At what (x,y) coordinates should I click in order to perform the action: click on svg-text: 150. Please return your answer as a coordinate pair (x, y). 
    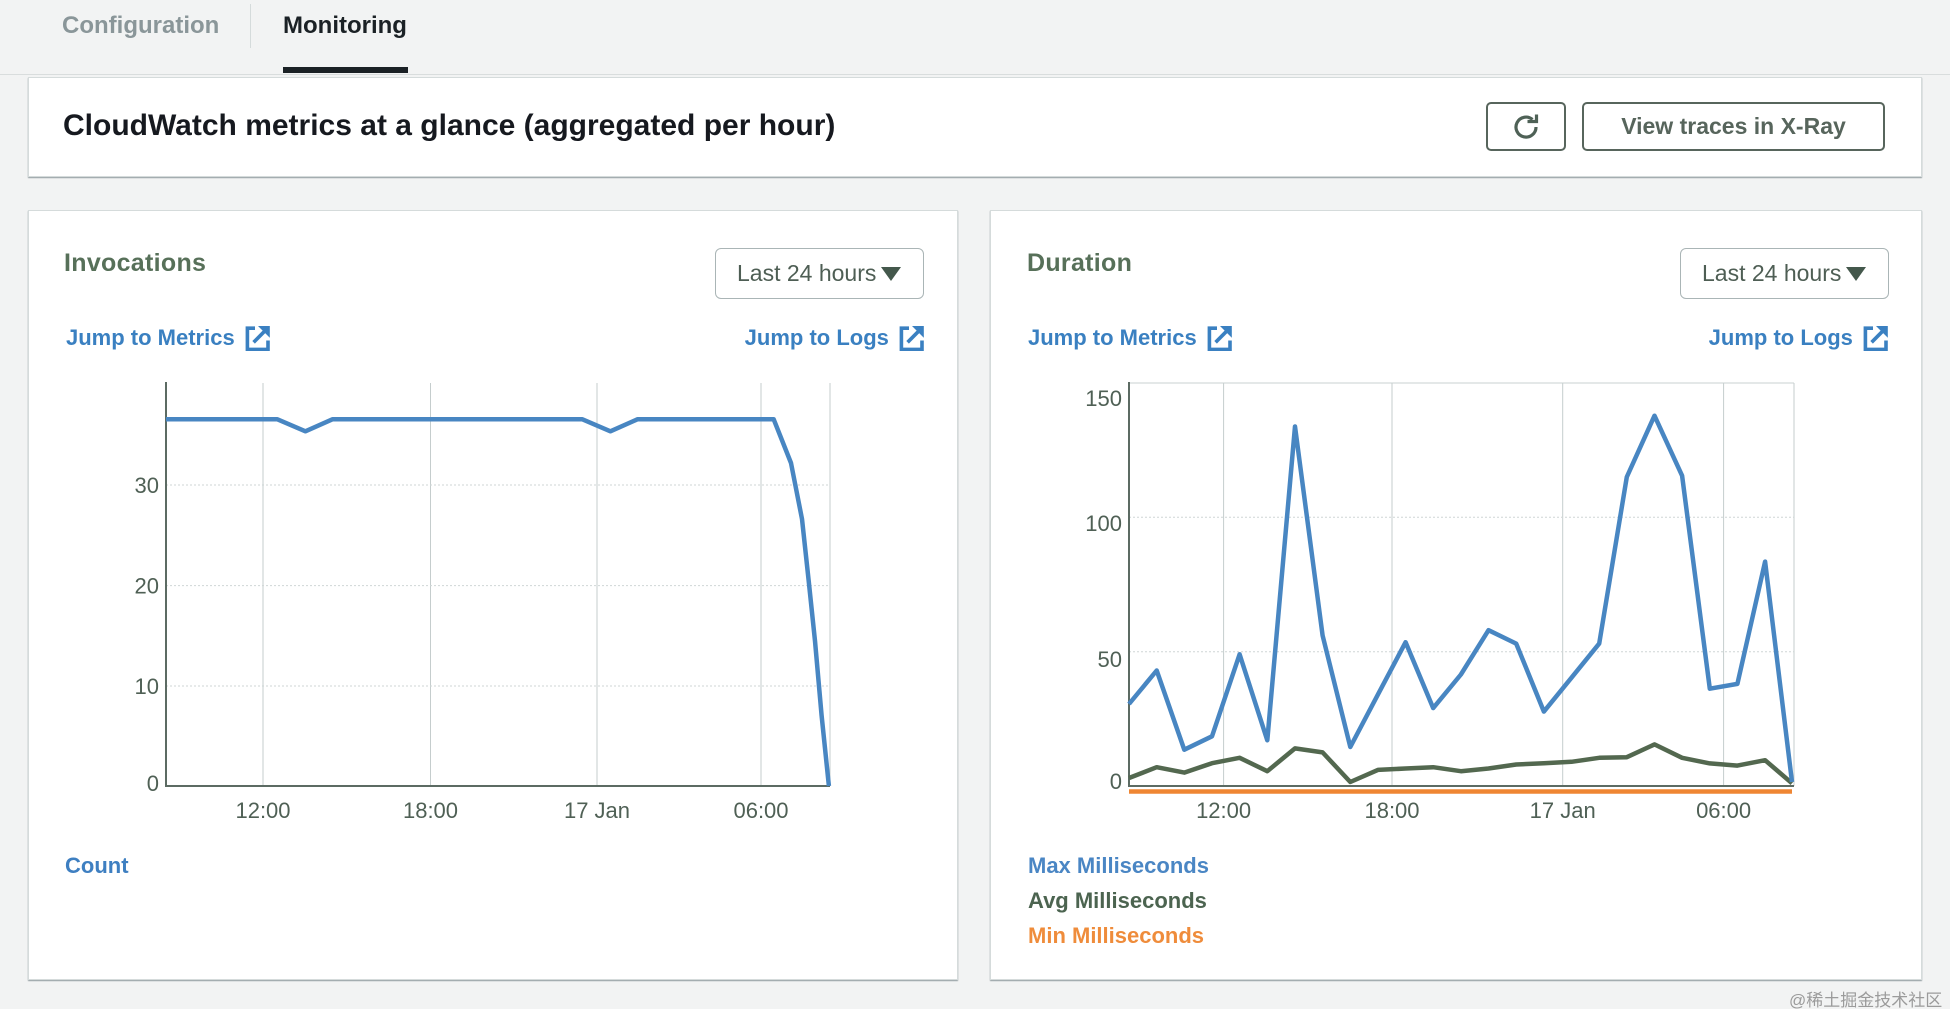
    Looking at the image, I should click on (1103, 398).